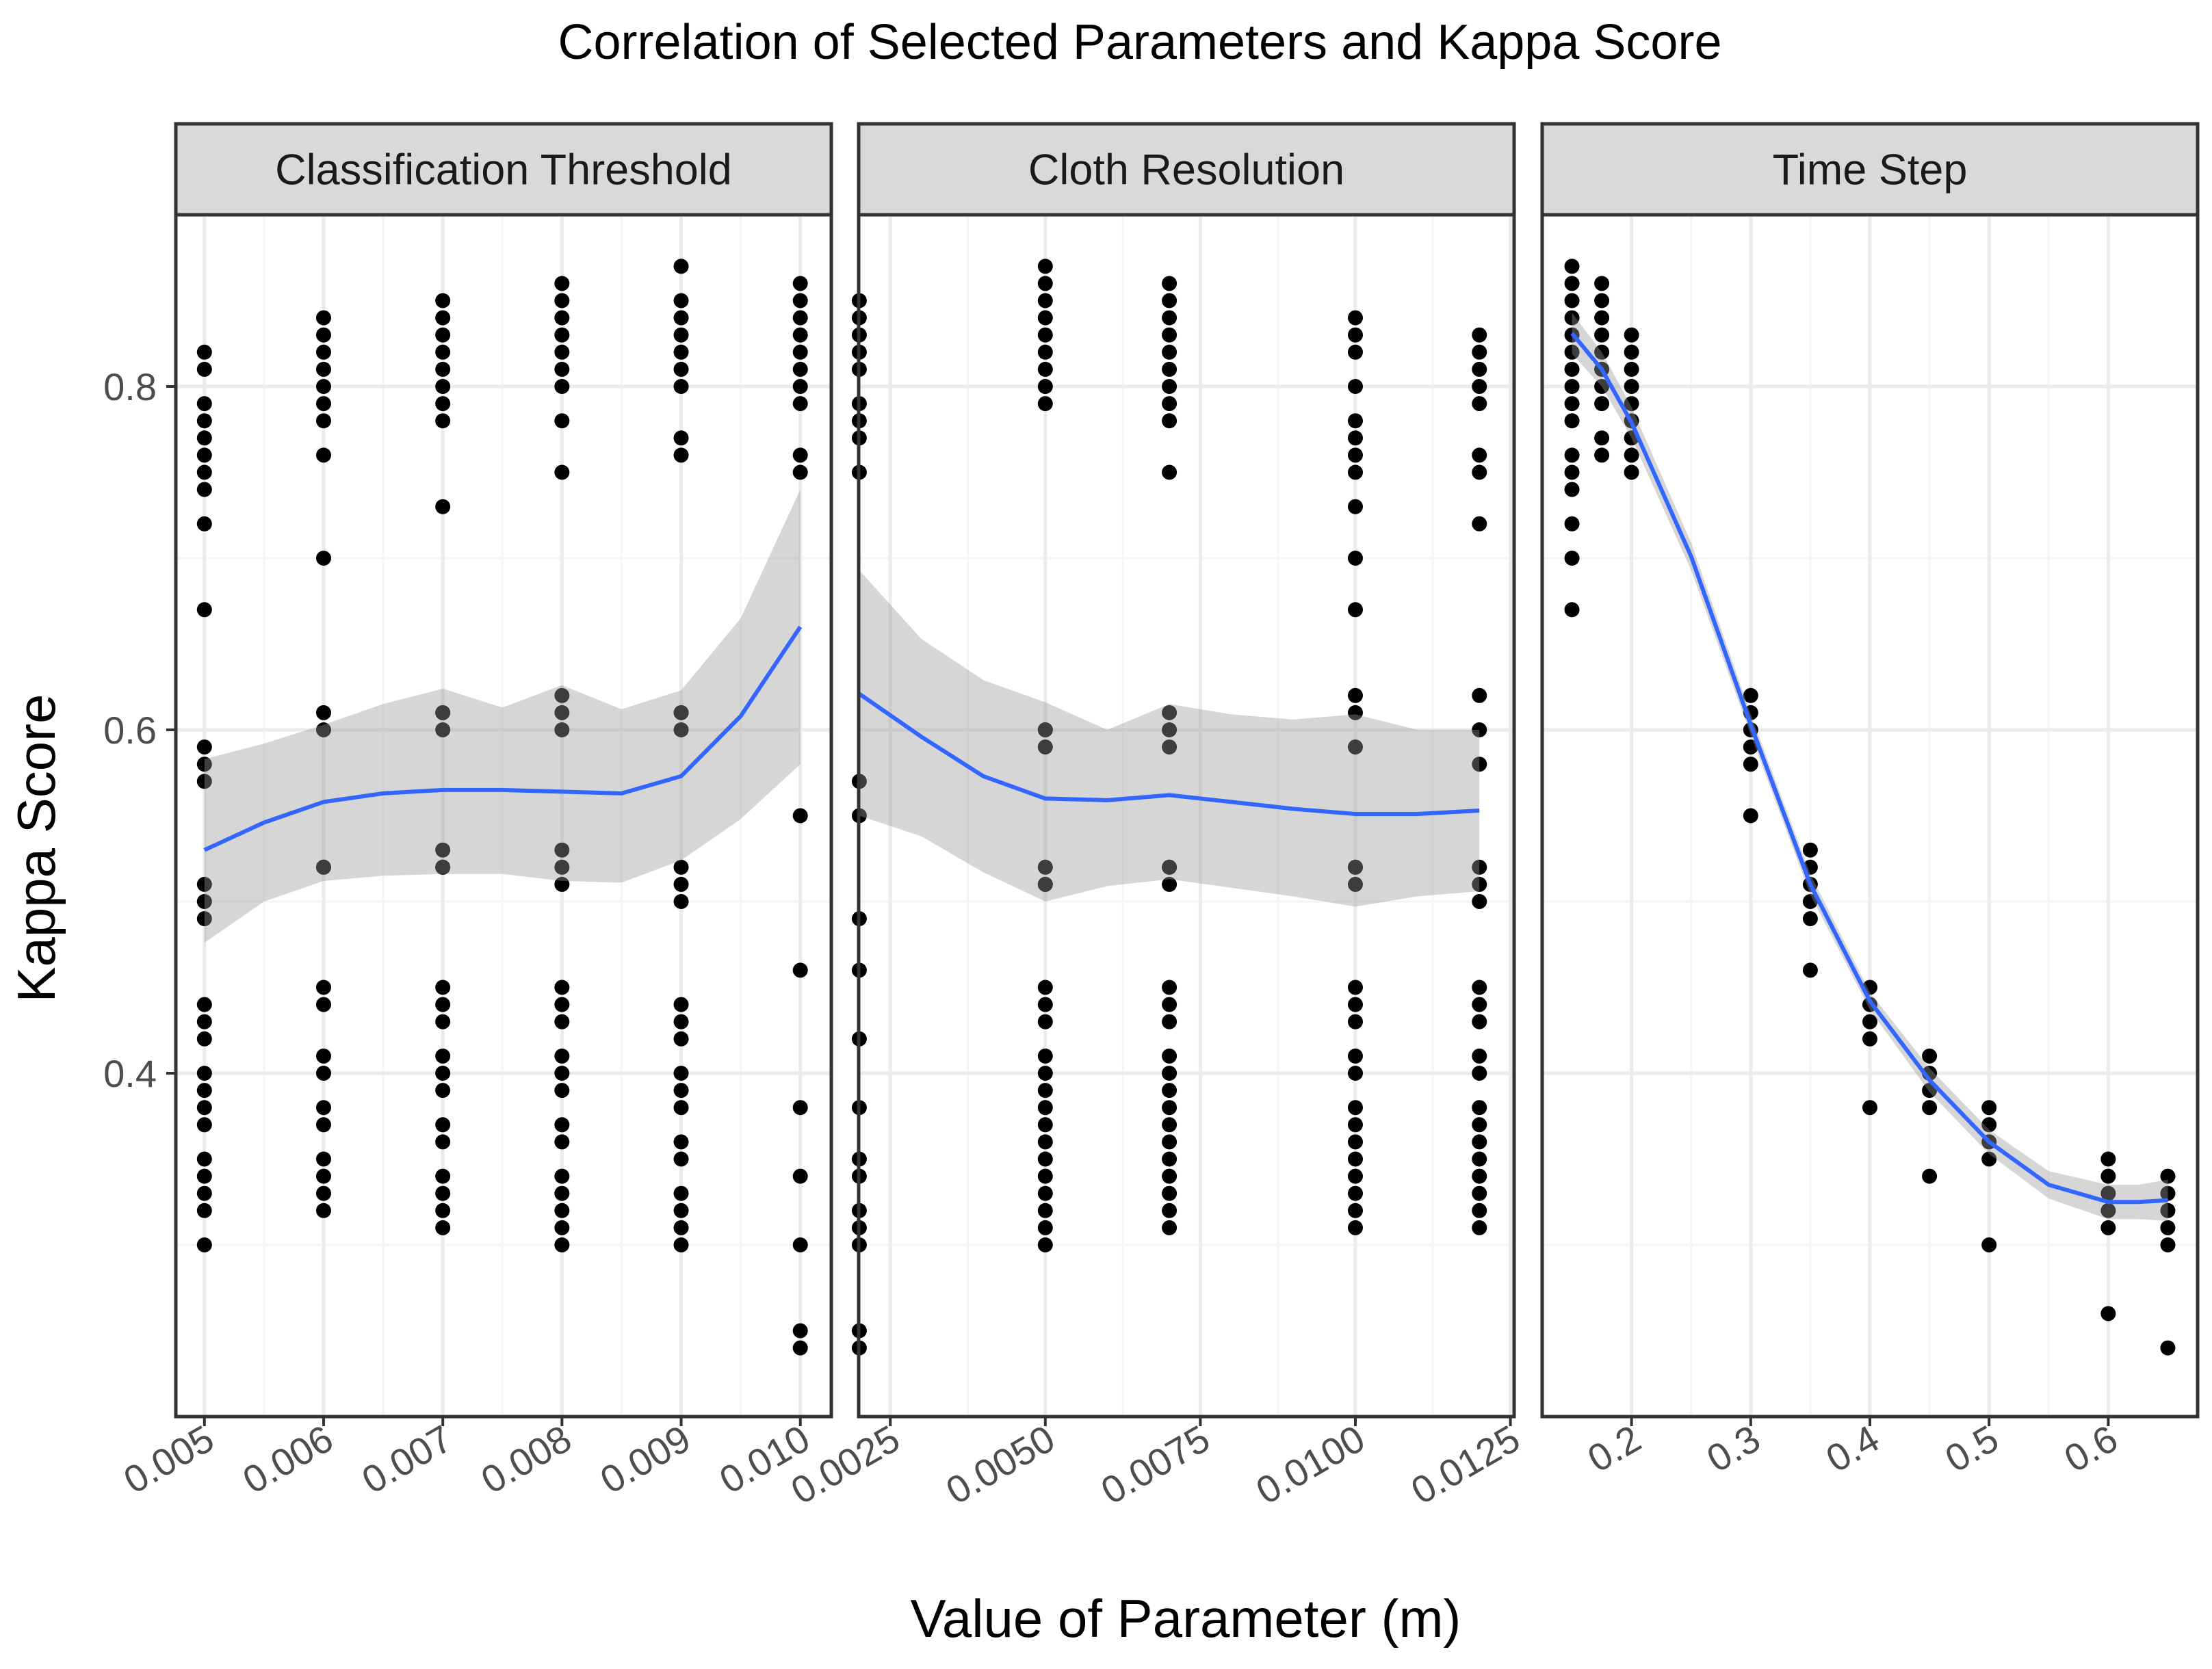 The image size is (2212, 1669). Describe the element at coordinates (1186, 170) in the screenshot. I see `facet-strip-label: Cloth Resolution` at that location.